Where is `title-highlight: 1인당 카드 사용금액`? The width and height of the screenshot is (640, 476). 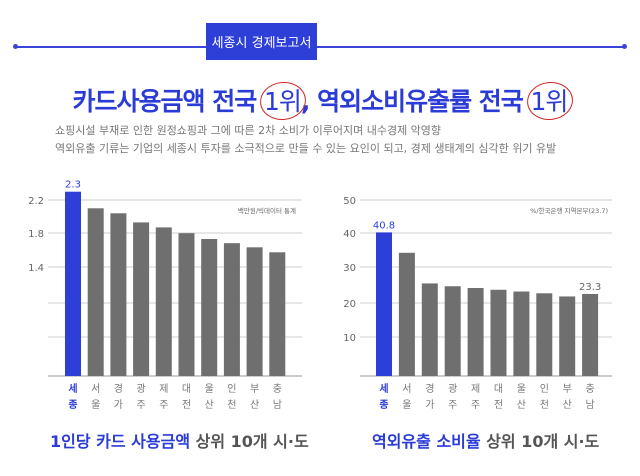
title-highlight: 1인당 카드 사용금액 is located at coordinates (120, 441).